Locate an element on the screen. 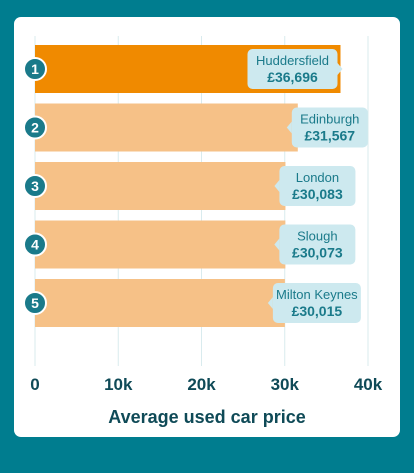 This screenshot has height=473, width=414. rank-label: 1 is located at coordinates (35, 69).